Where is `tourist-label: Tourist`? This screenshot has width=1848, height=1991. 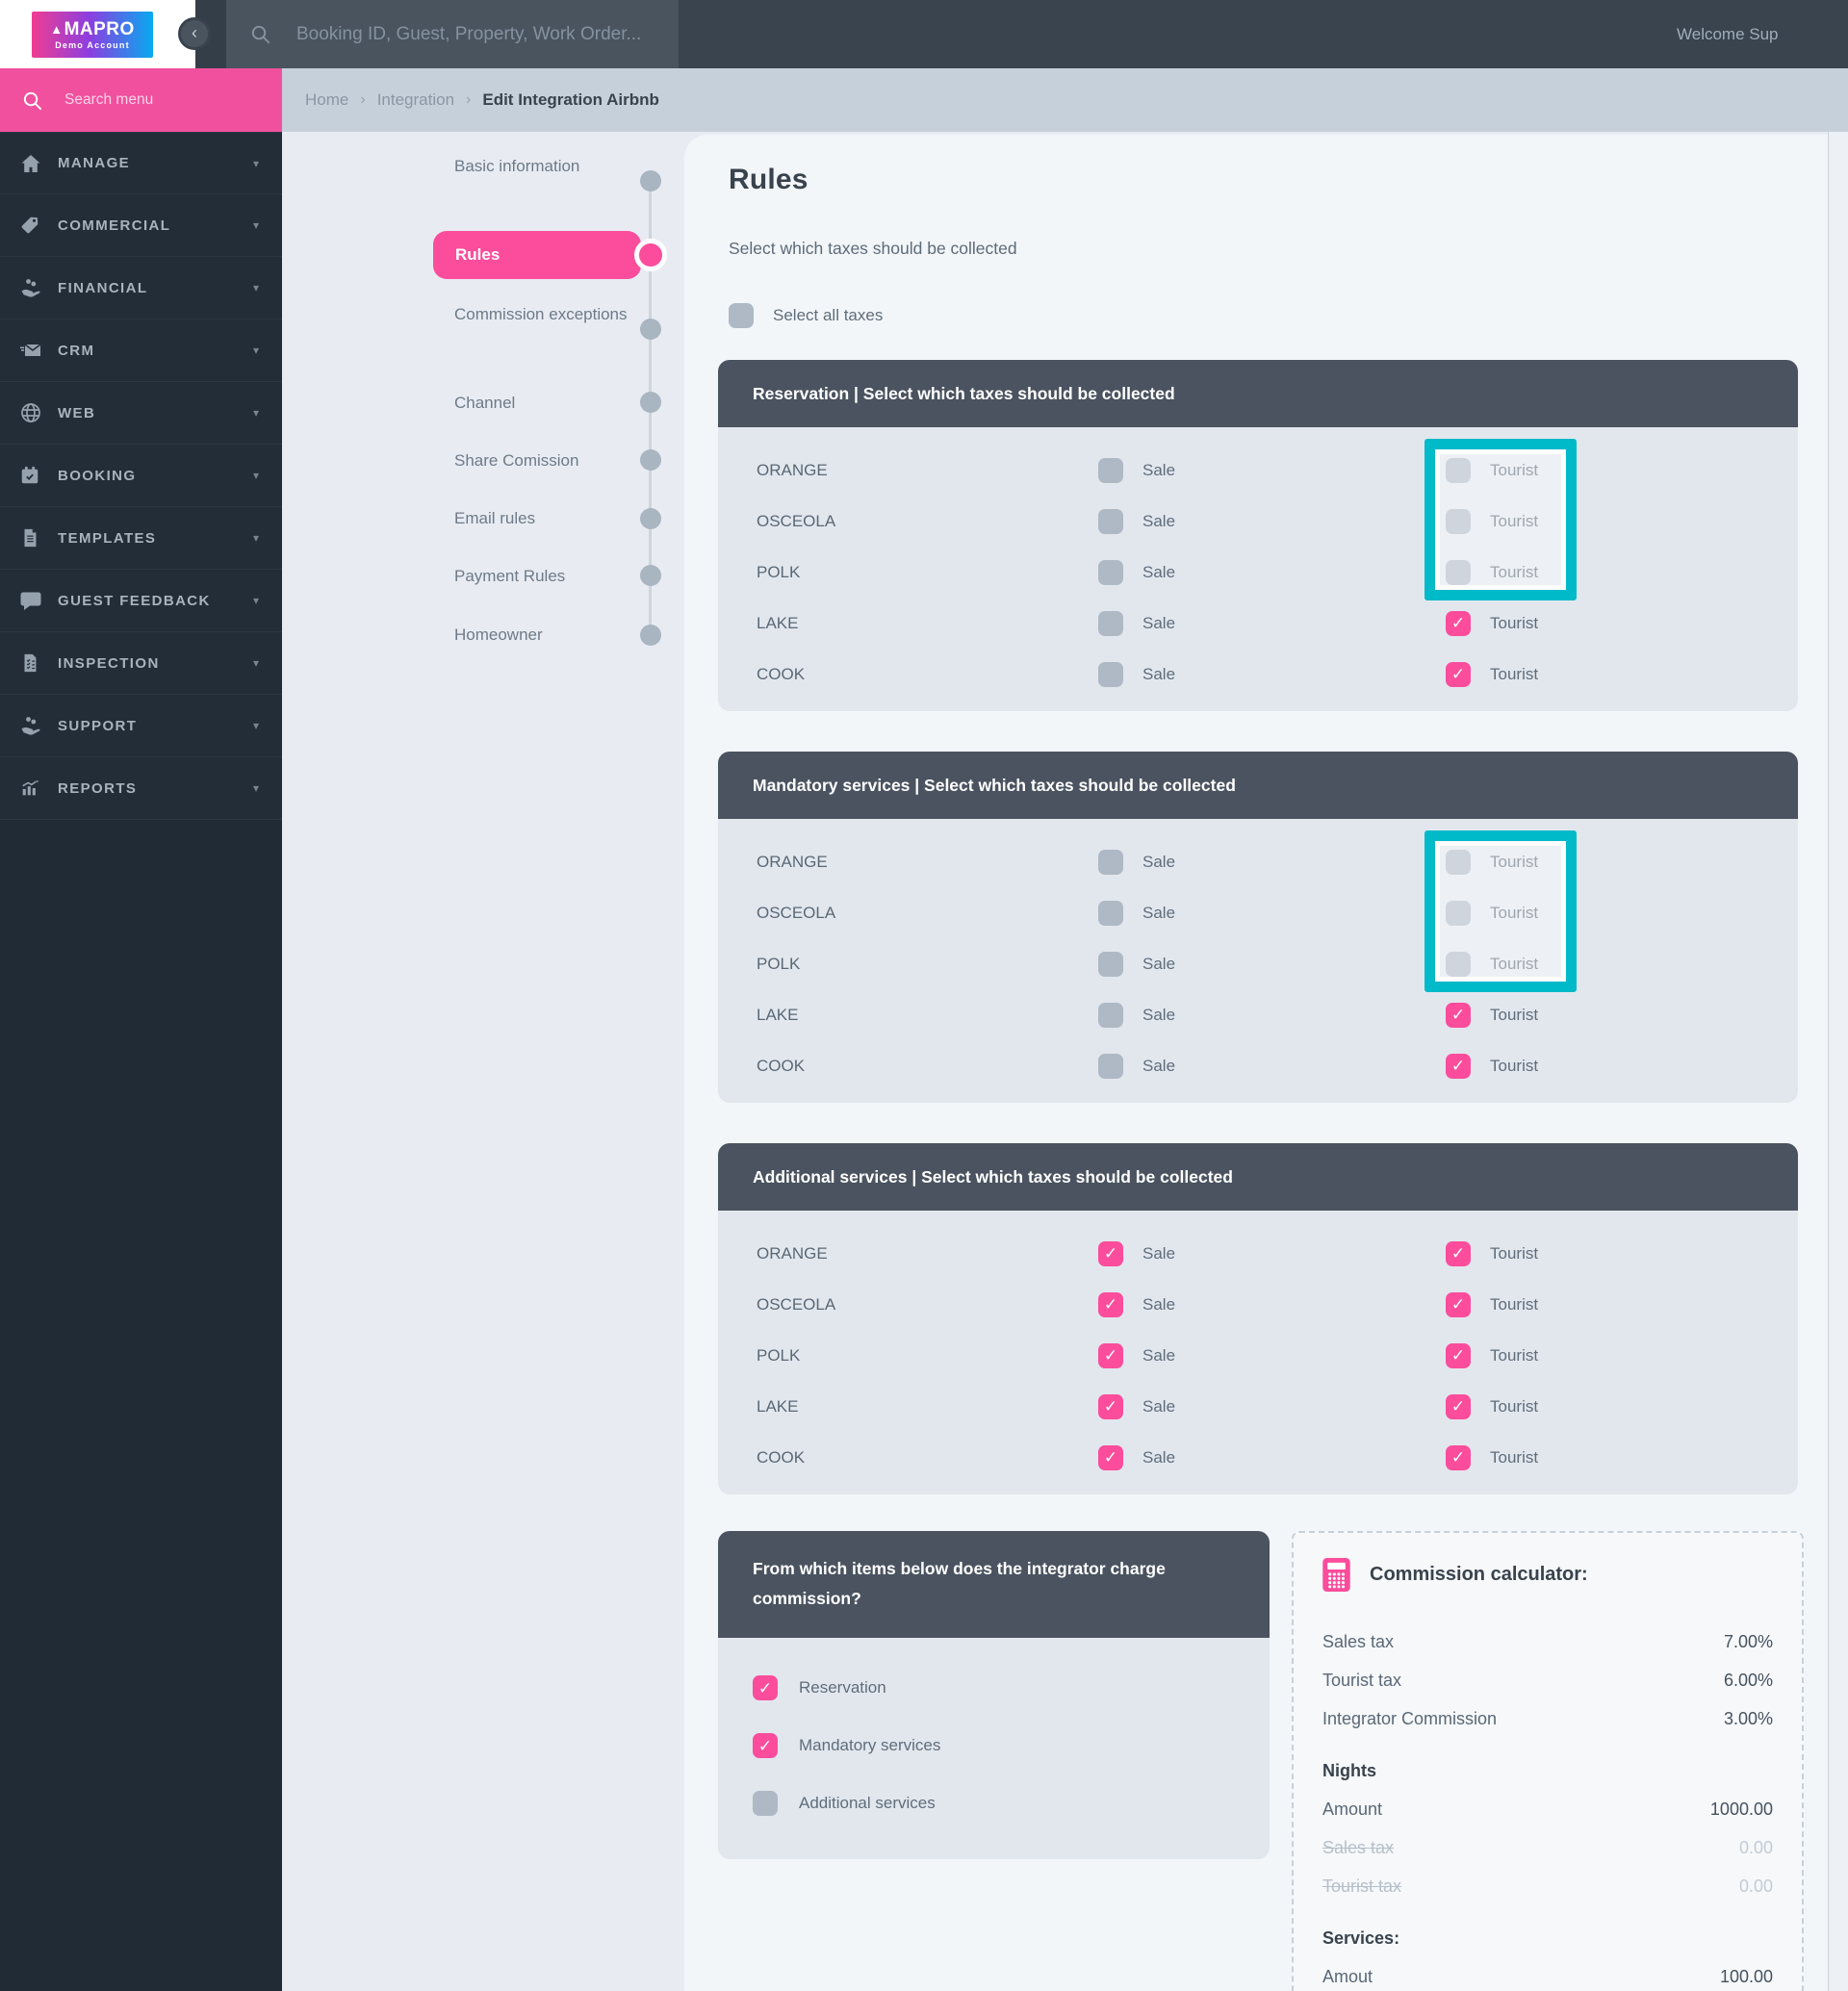 tourist-label: Tourist is located at coordinates (1514, 1406).